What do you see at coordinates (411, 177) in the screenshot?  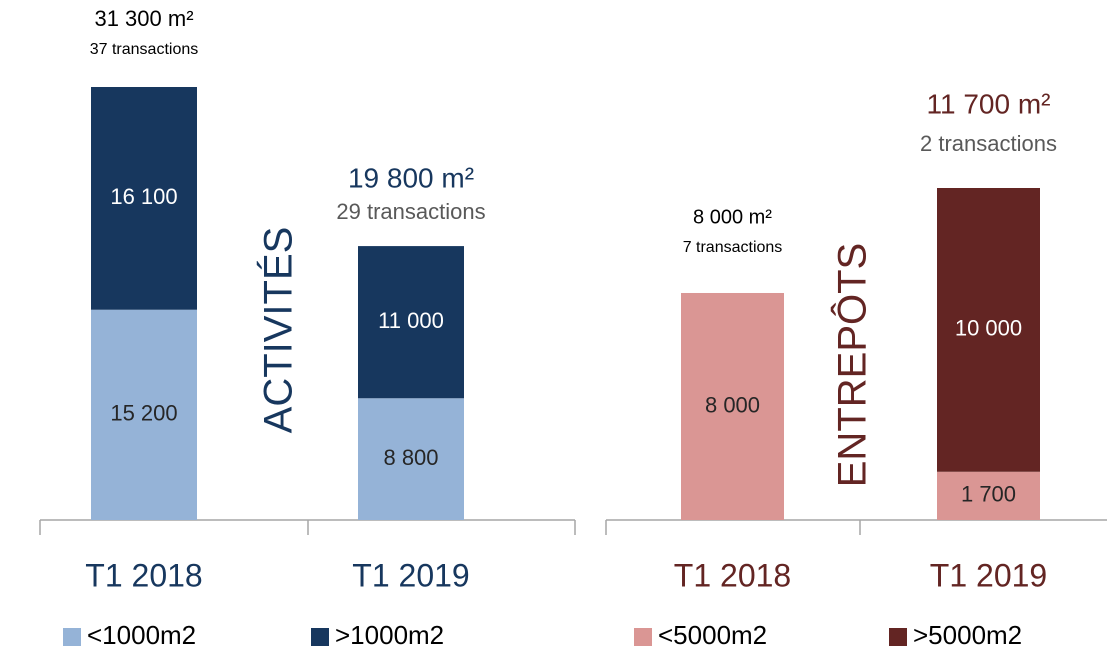 I see `total-label: 19 800 m²` at bounding box center [411, 177].